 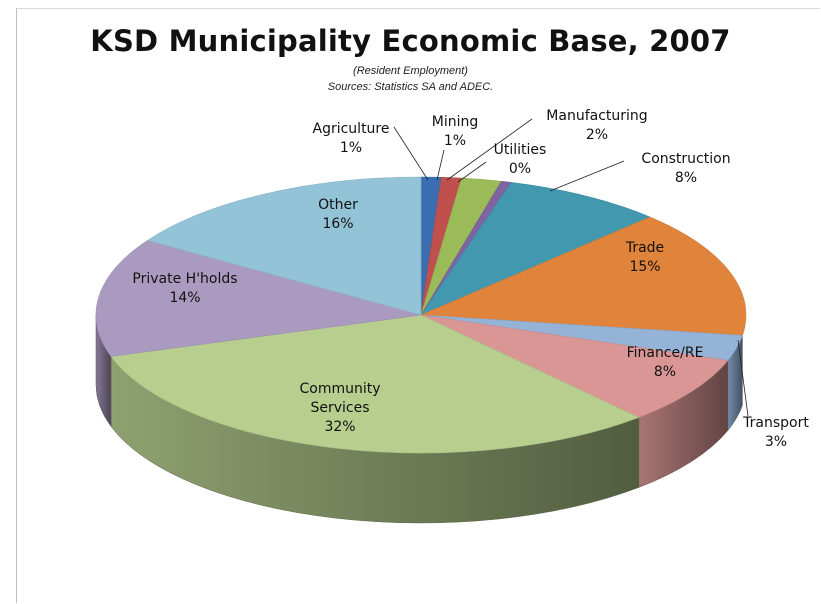 What do you see at coordinates (410, 87) in the screenshot?
I see `chart-subtitle-line-2: Sources: Statistics SA and ADEC.` at bounding box center [410, 87].